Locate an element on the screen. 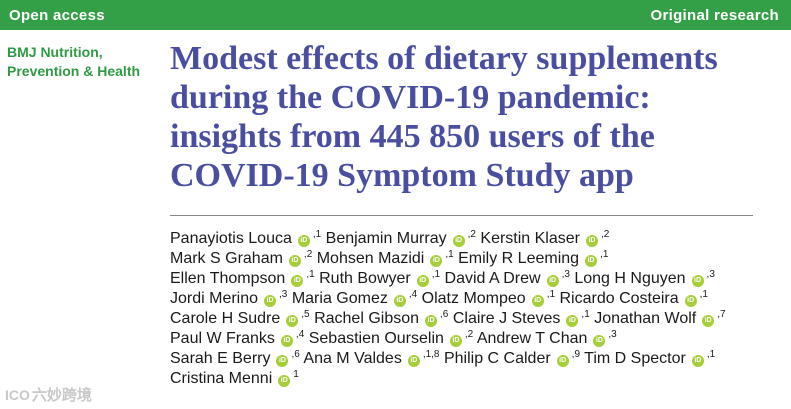 The image size is (791, 409). author-entry: Ricardo Costeira iD,1 is located at coordinates (633, 298).